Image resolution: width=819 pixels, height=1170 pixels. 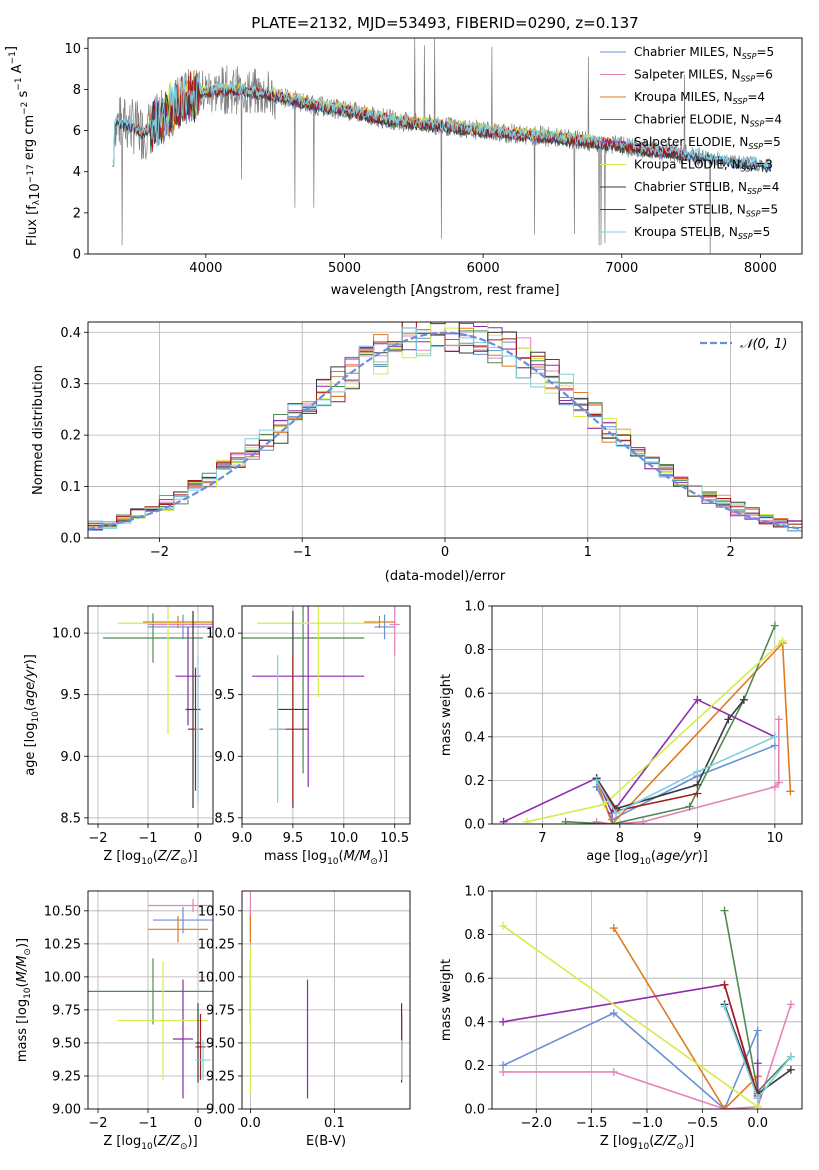 I want to click on x-axis-label: (data-model)/error, so click(x=445, y=576).